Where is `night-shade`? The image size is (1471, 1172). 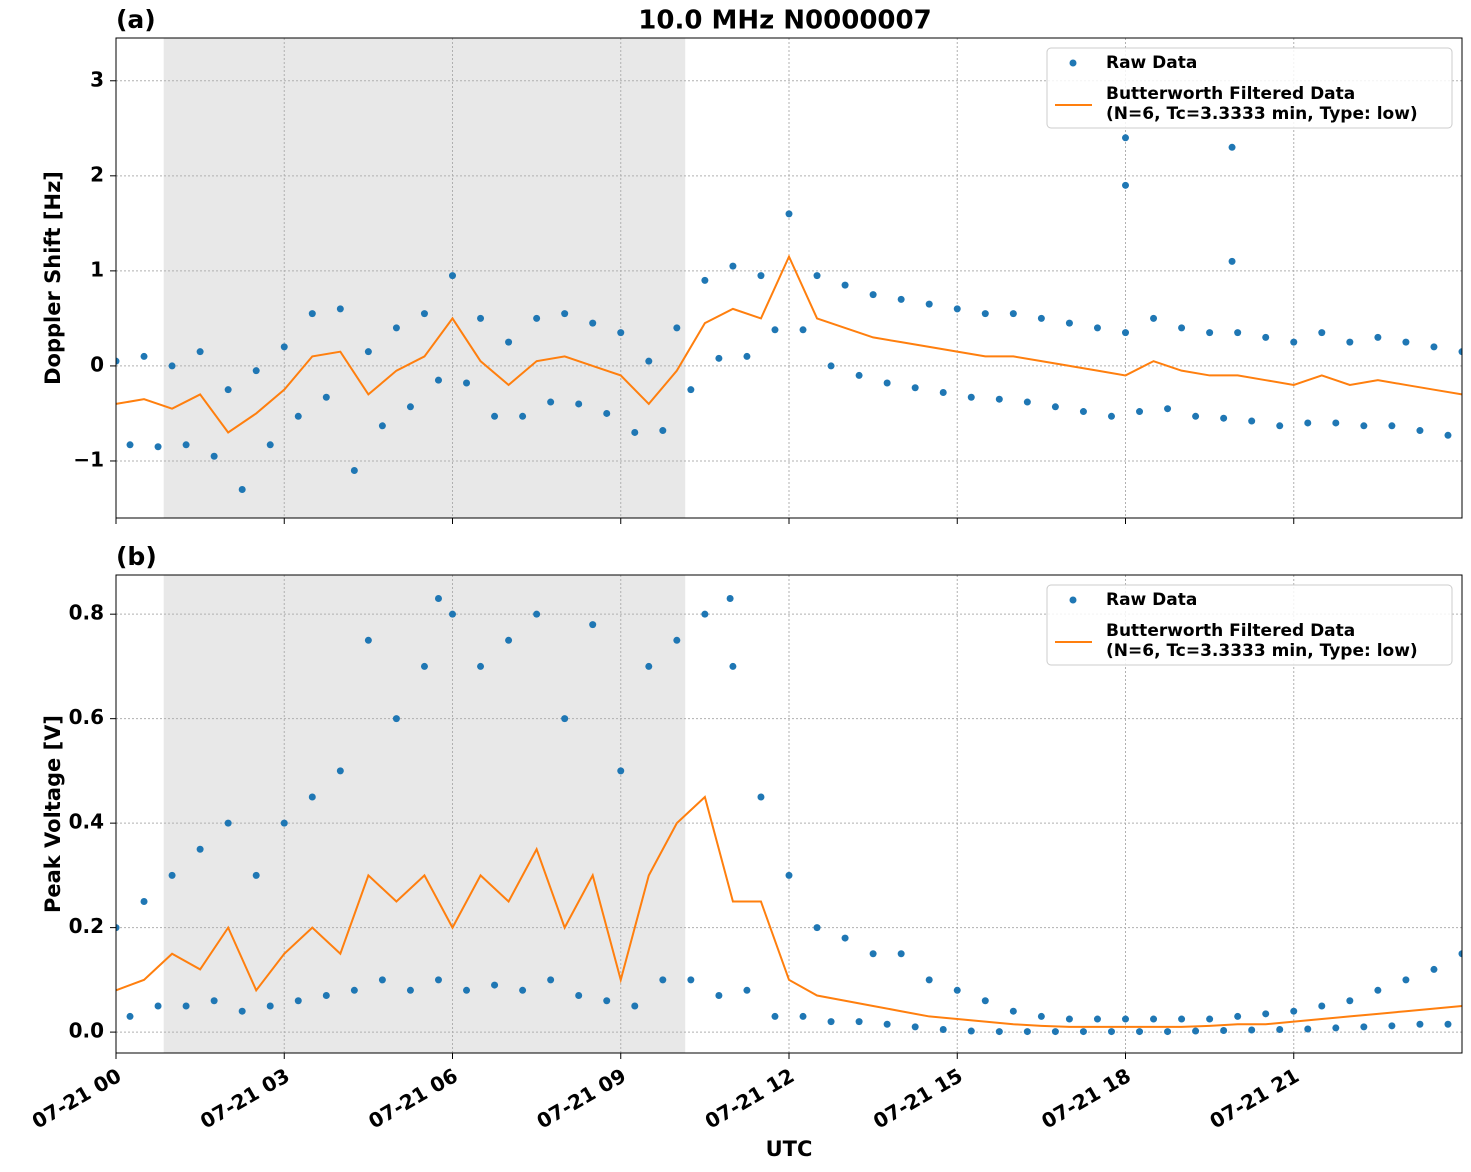
night-shade is located at coordinates (424, 278).